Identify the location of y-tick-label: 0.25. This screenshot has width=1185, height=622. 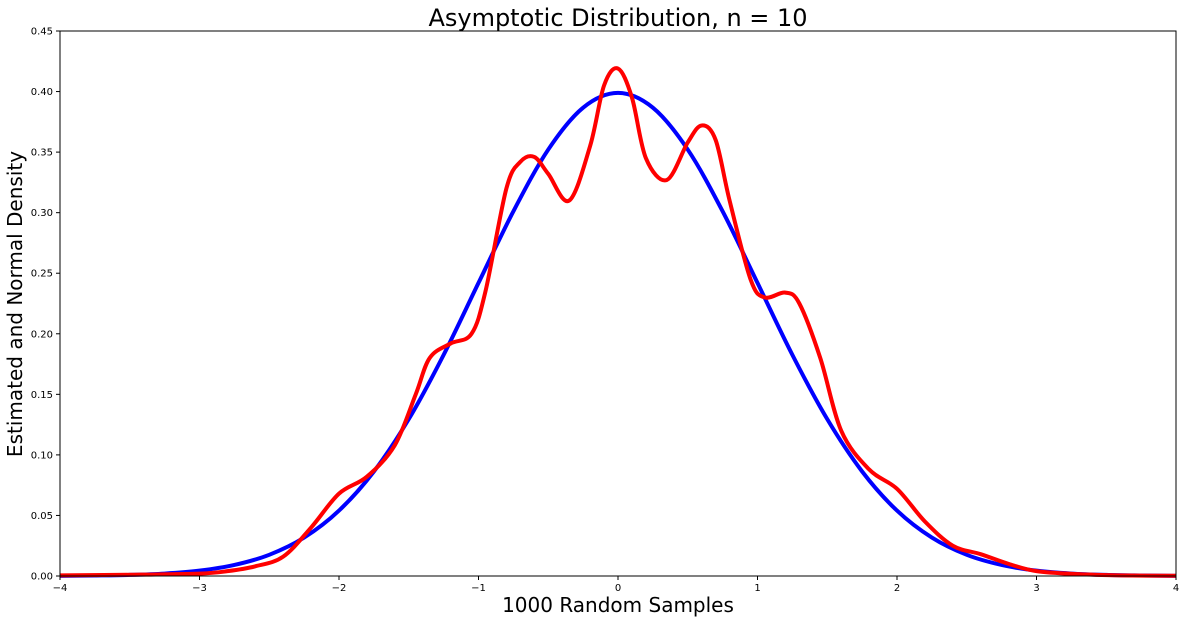
(42, 274).